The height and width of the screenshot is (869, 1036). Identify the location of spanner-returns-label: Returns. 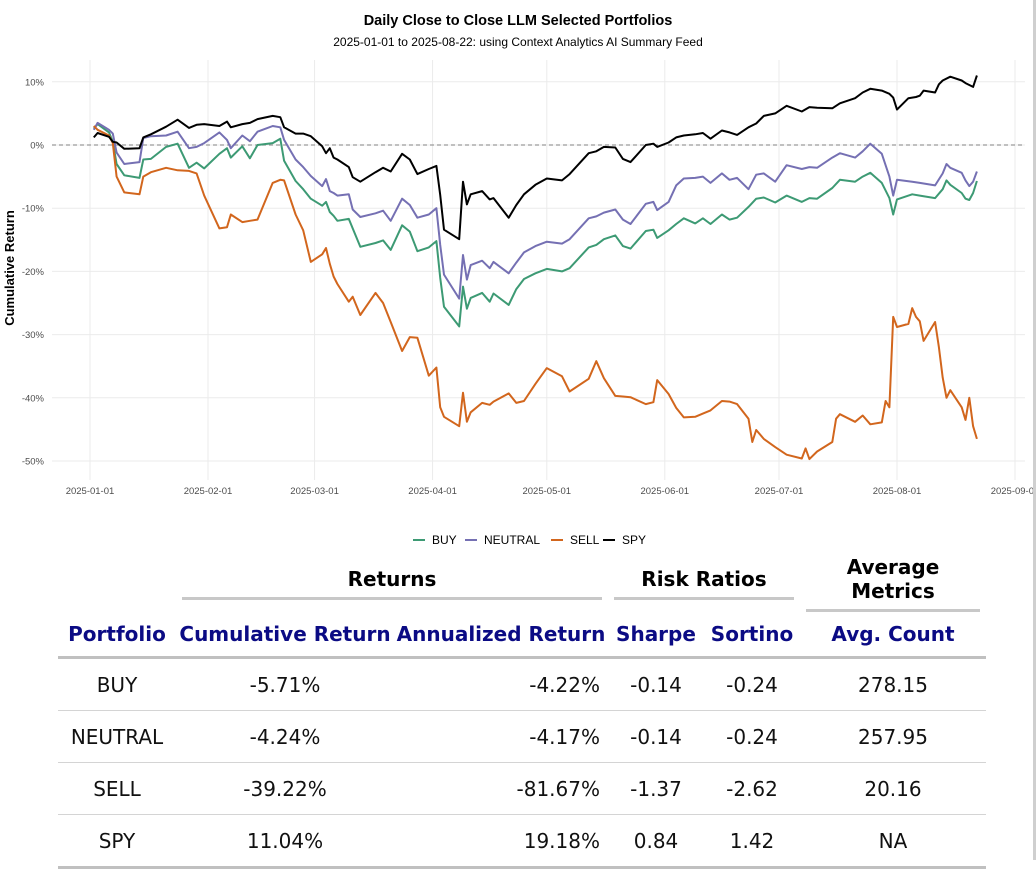
(392, 583).